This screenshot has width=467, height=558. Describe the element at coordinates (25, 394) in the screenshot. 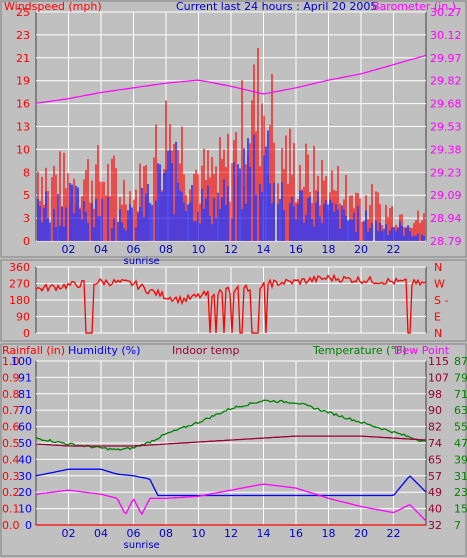

I see `humidity-tick: 81` at that location.